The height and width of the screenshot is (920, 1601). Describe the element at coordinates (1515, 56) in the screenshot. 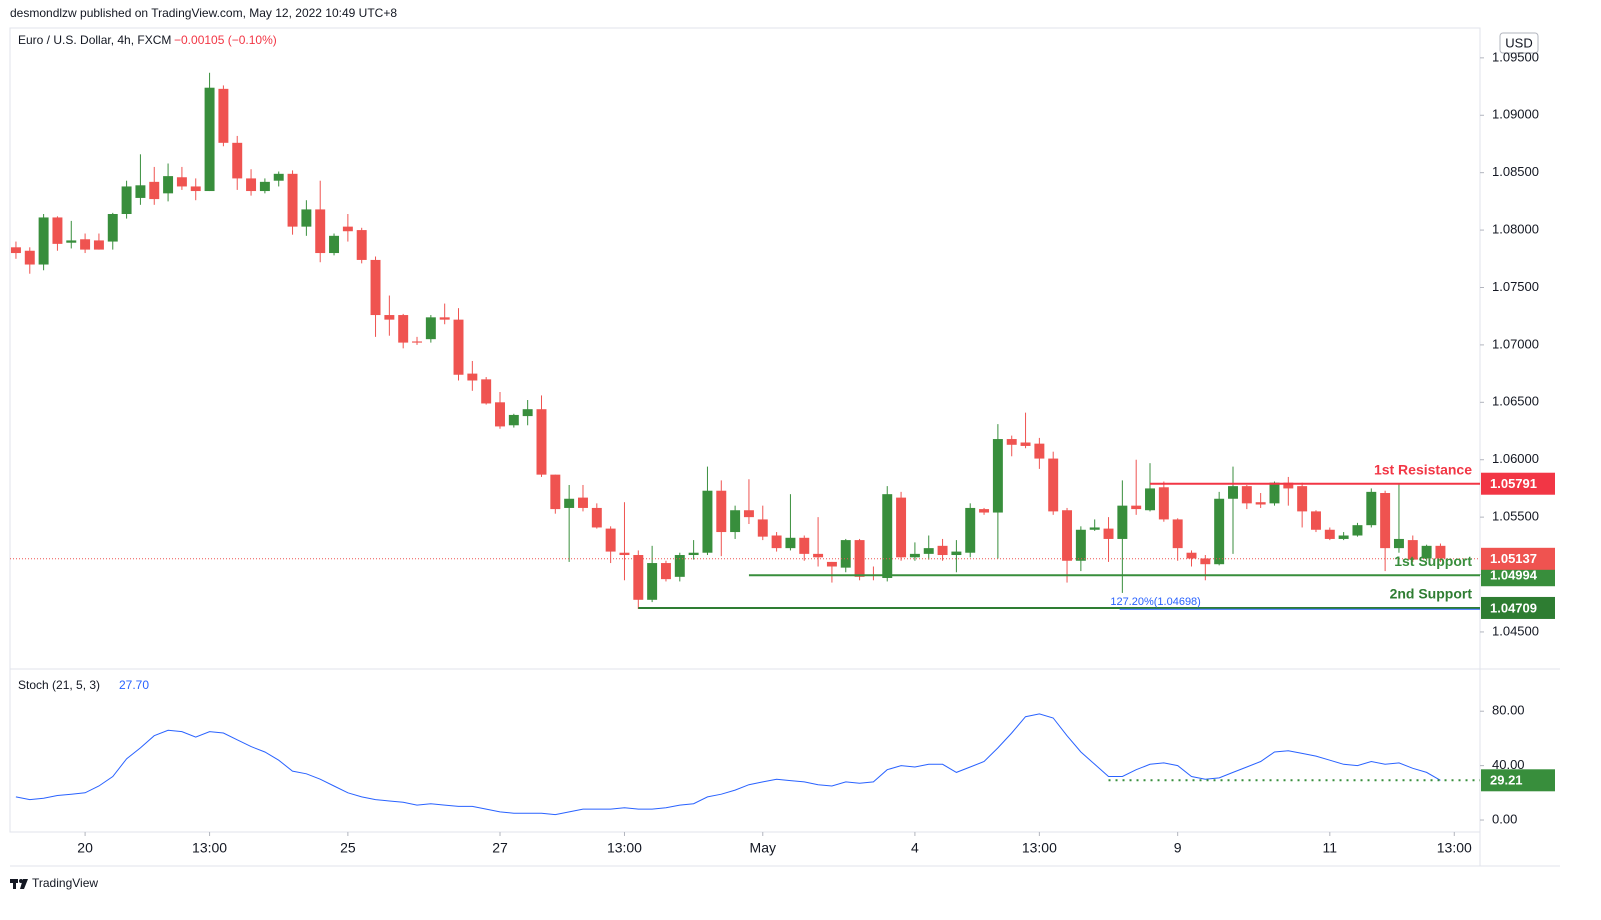

I see `y-tick-label: 1.09500` at that location.